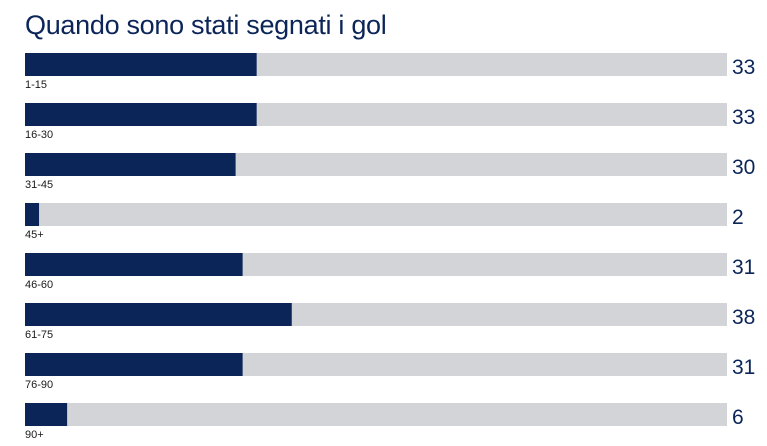  I want to click on category-label: 45+, so click(34, 235).